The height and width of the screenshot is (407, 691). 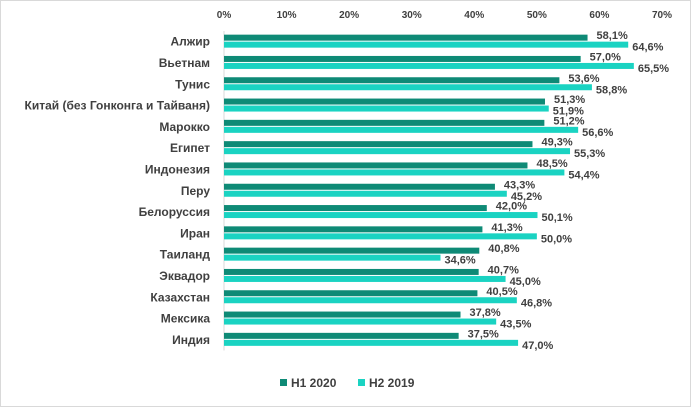 I want to click on x-tick-label: 0%, so click(x=224, y=15).